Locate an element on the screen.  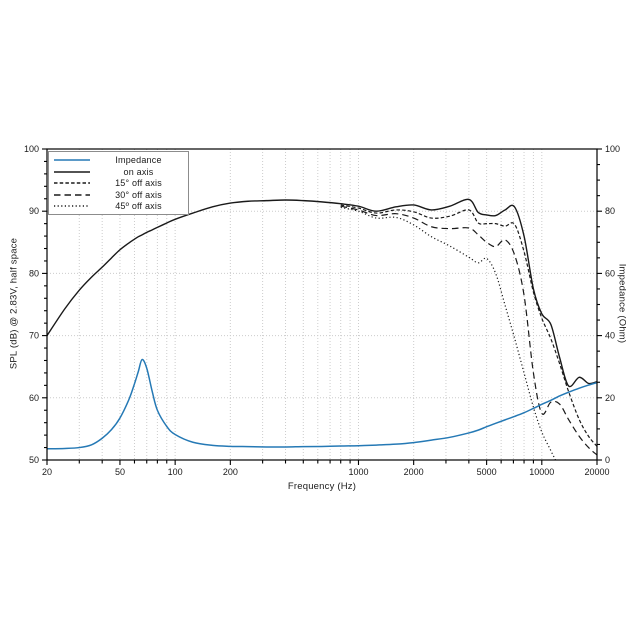
y-left-tick-label: 70 is located at coordinates (34, 336).